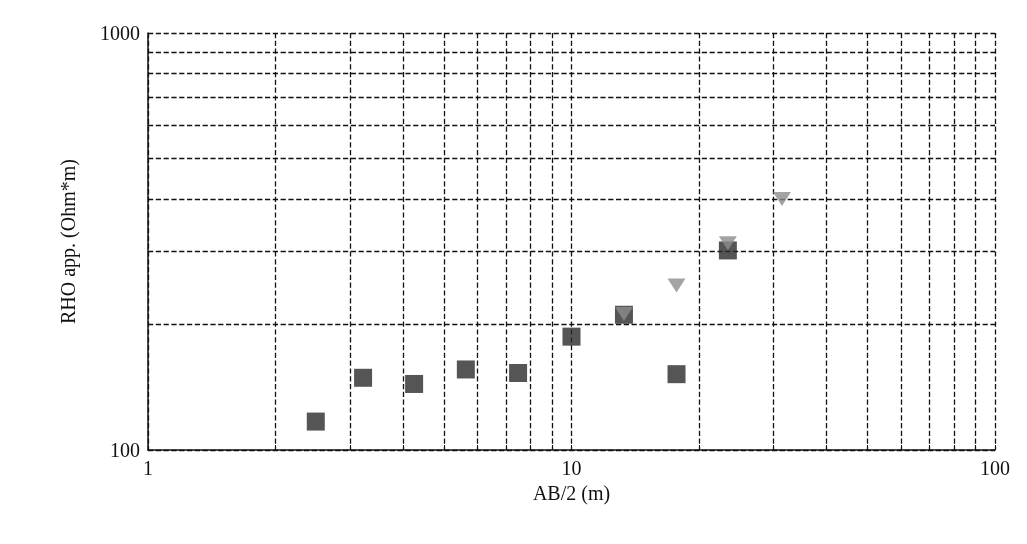  What do you see at coordinates (148, 468) in the screenshot?
I see `x-tick-label: 1` at bounding box center [148, 468].